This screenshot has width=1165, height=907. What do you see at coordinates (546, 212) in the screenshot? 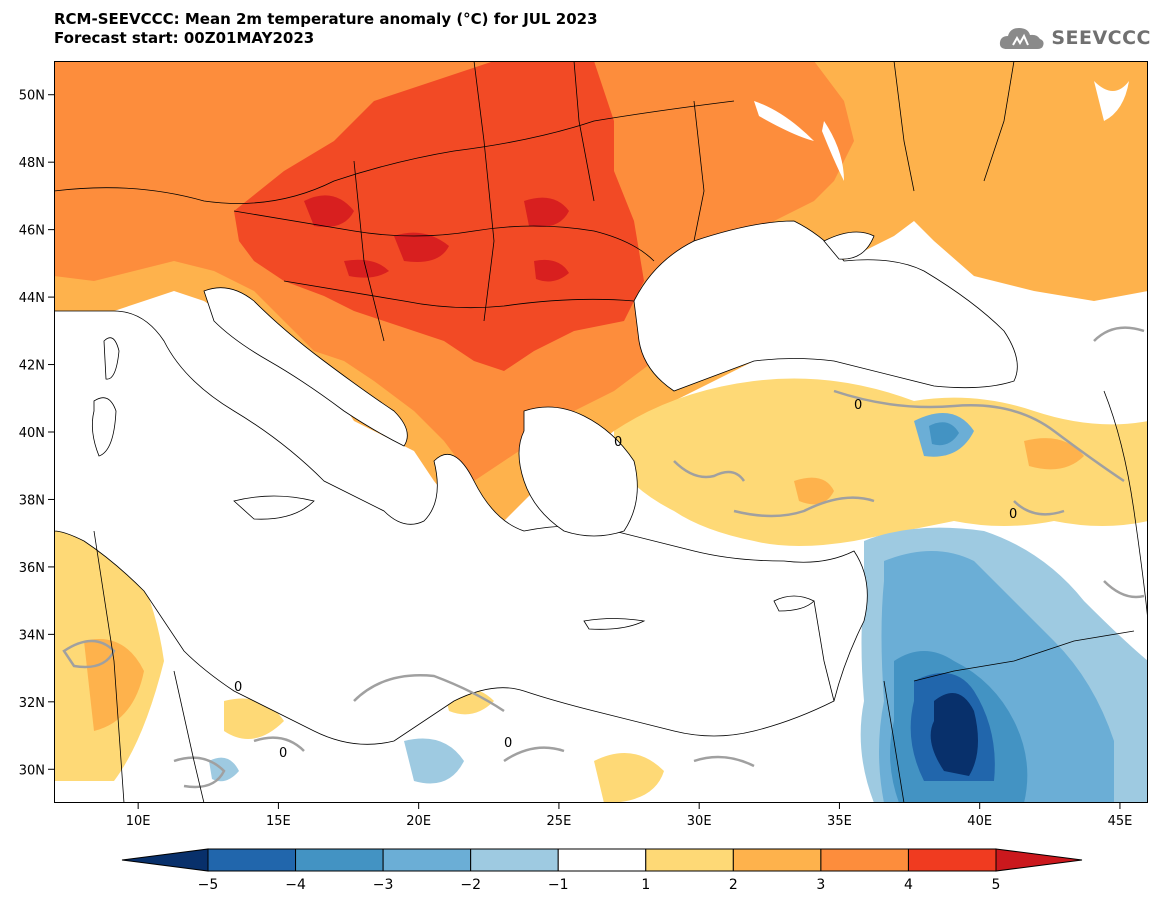
I see `anomaly-core-romania` at bounding box center [546, 212].